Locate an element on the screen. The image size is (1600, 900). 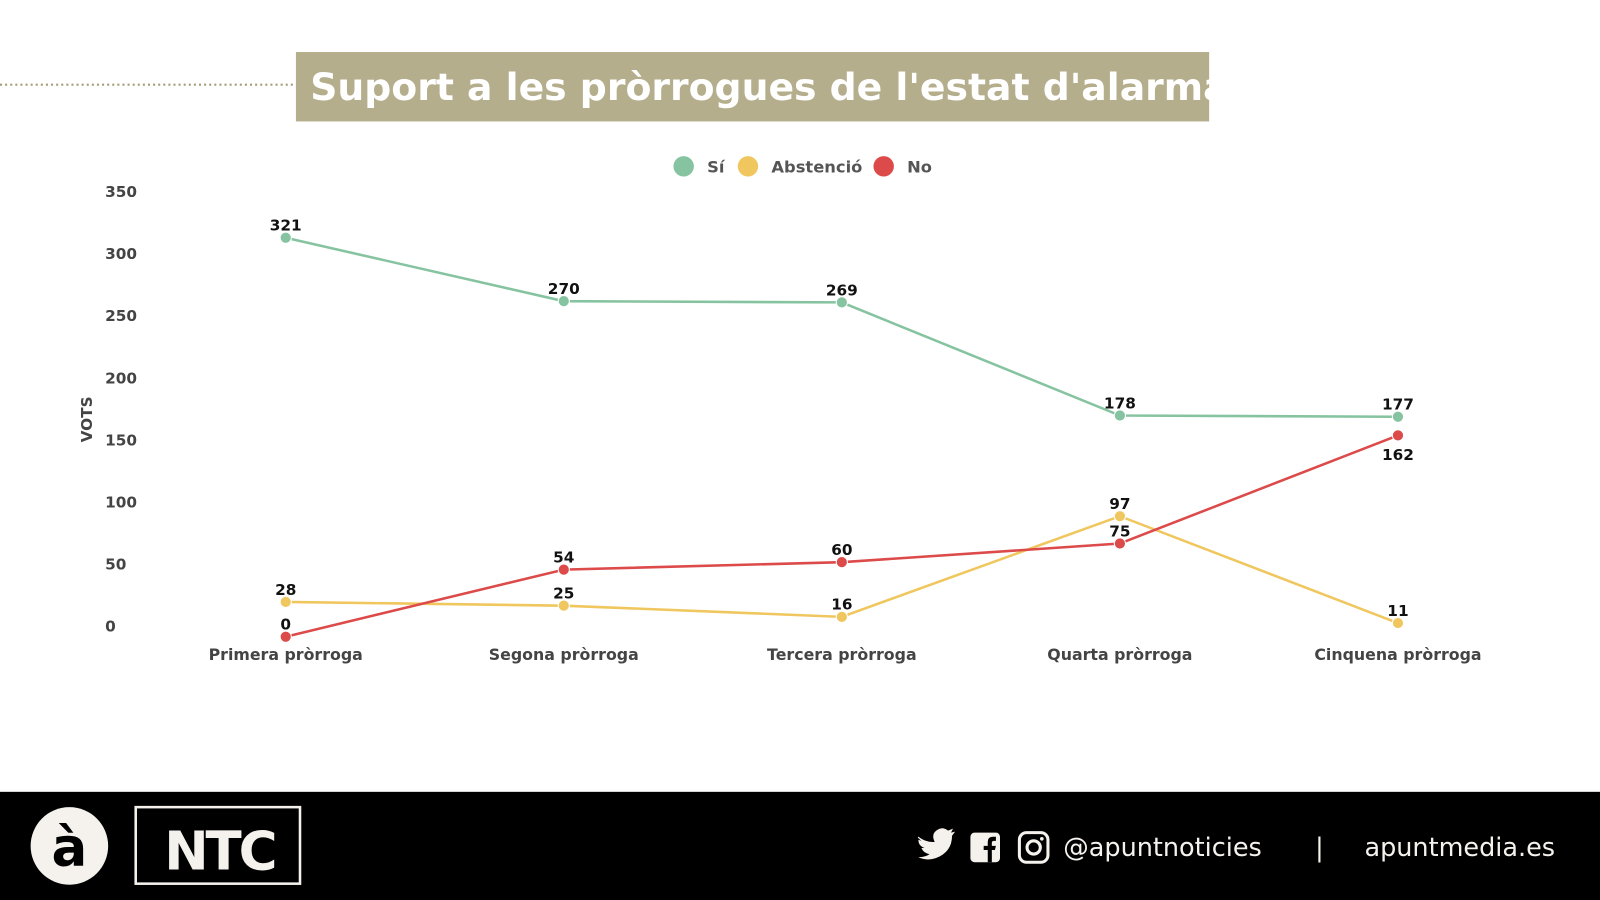
data-label: 177 is located at coordinates (1398, 405).